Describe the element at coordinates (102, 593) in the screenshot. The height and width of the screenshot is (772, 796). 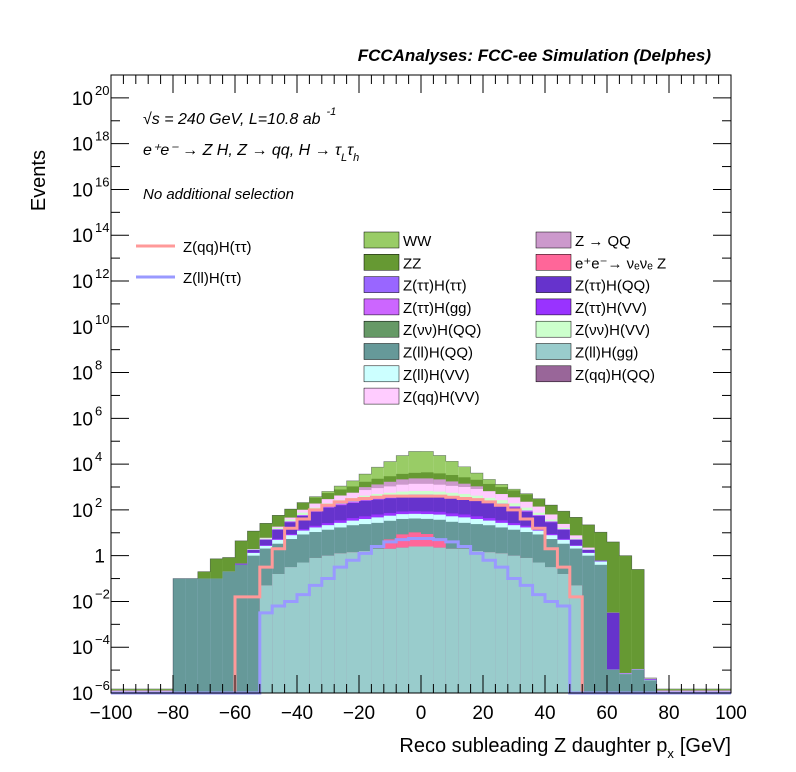
I see `y-tick-exponent: −2` at that location.